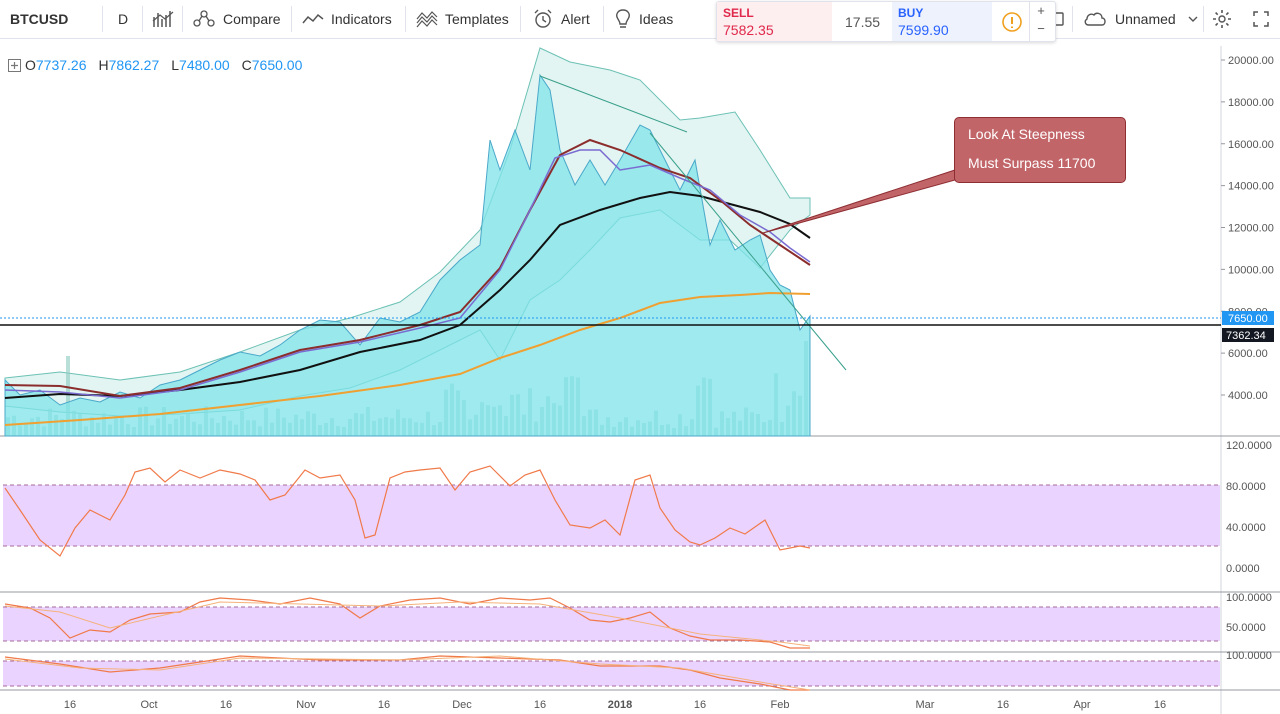  What do you see at coordinates (1251, 103) in the screenshot?
I see `price-tick-label: 18000.00` at bounding box center [1251, 103].